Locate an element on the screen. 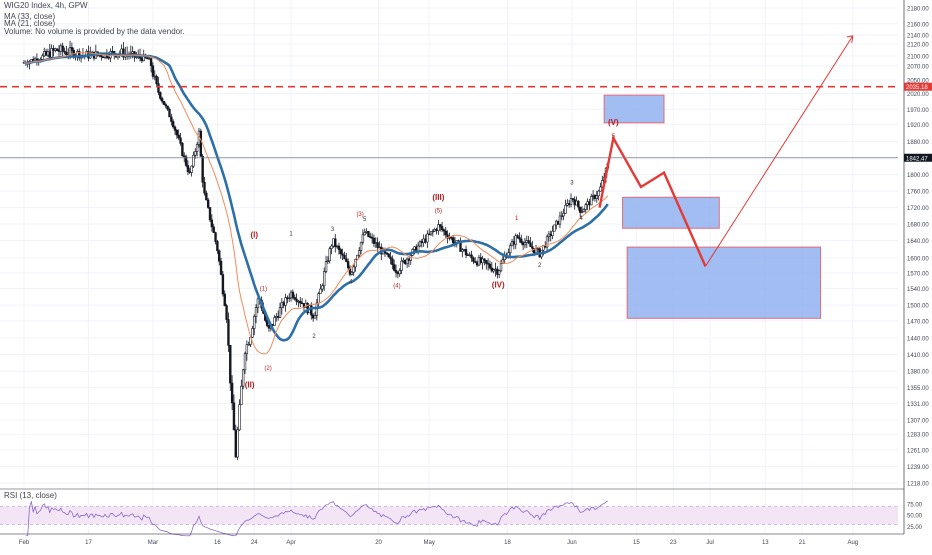 The height and width of the screenshot is (555, 932). wave-label: (4) is located at coordinates (396, 287).